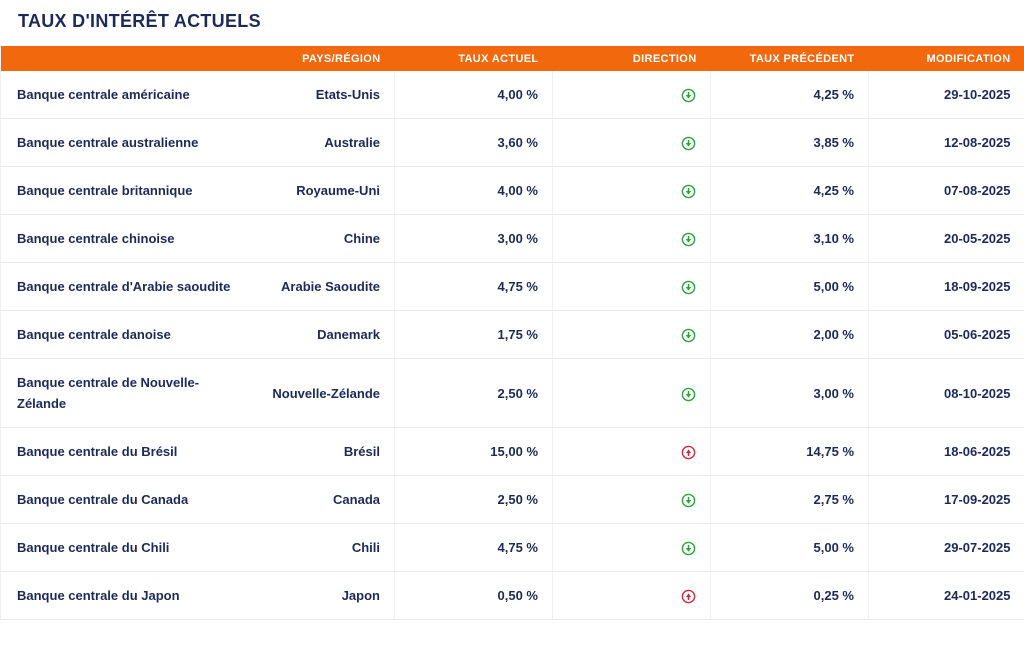 The height and width of the screenshot is (651, 1024). What do you see at coordinates (320, 95) in the screenshot?
I see `country-label: Etats-Unis` at bounding box center [320, 95].